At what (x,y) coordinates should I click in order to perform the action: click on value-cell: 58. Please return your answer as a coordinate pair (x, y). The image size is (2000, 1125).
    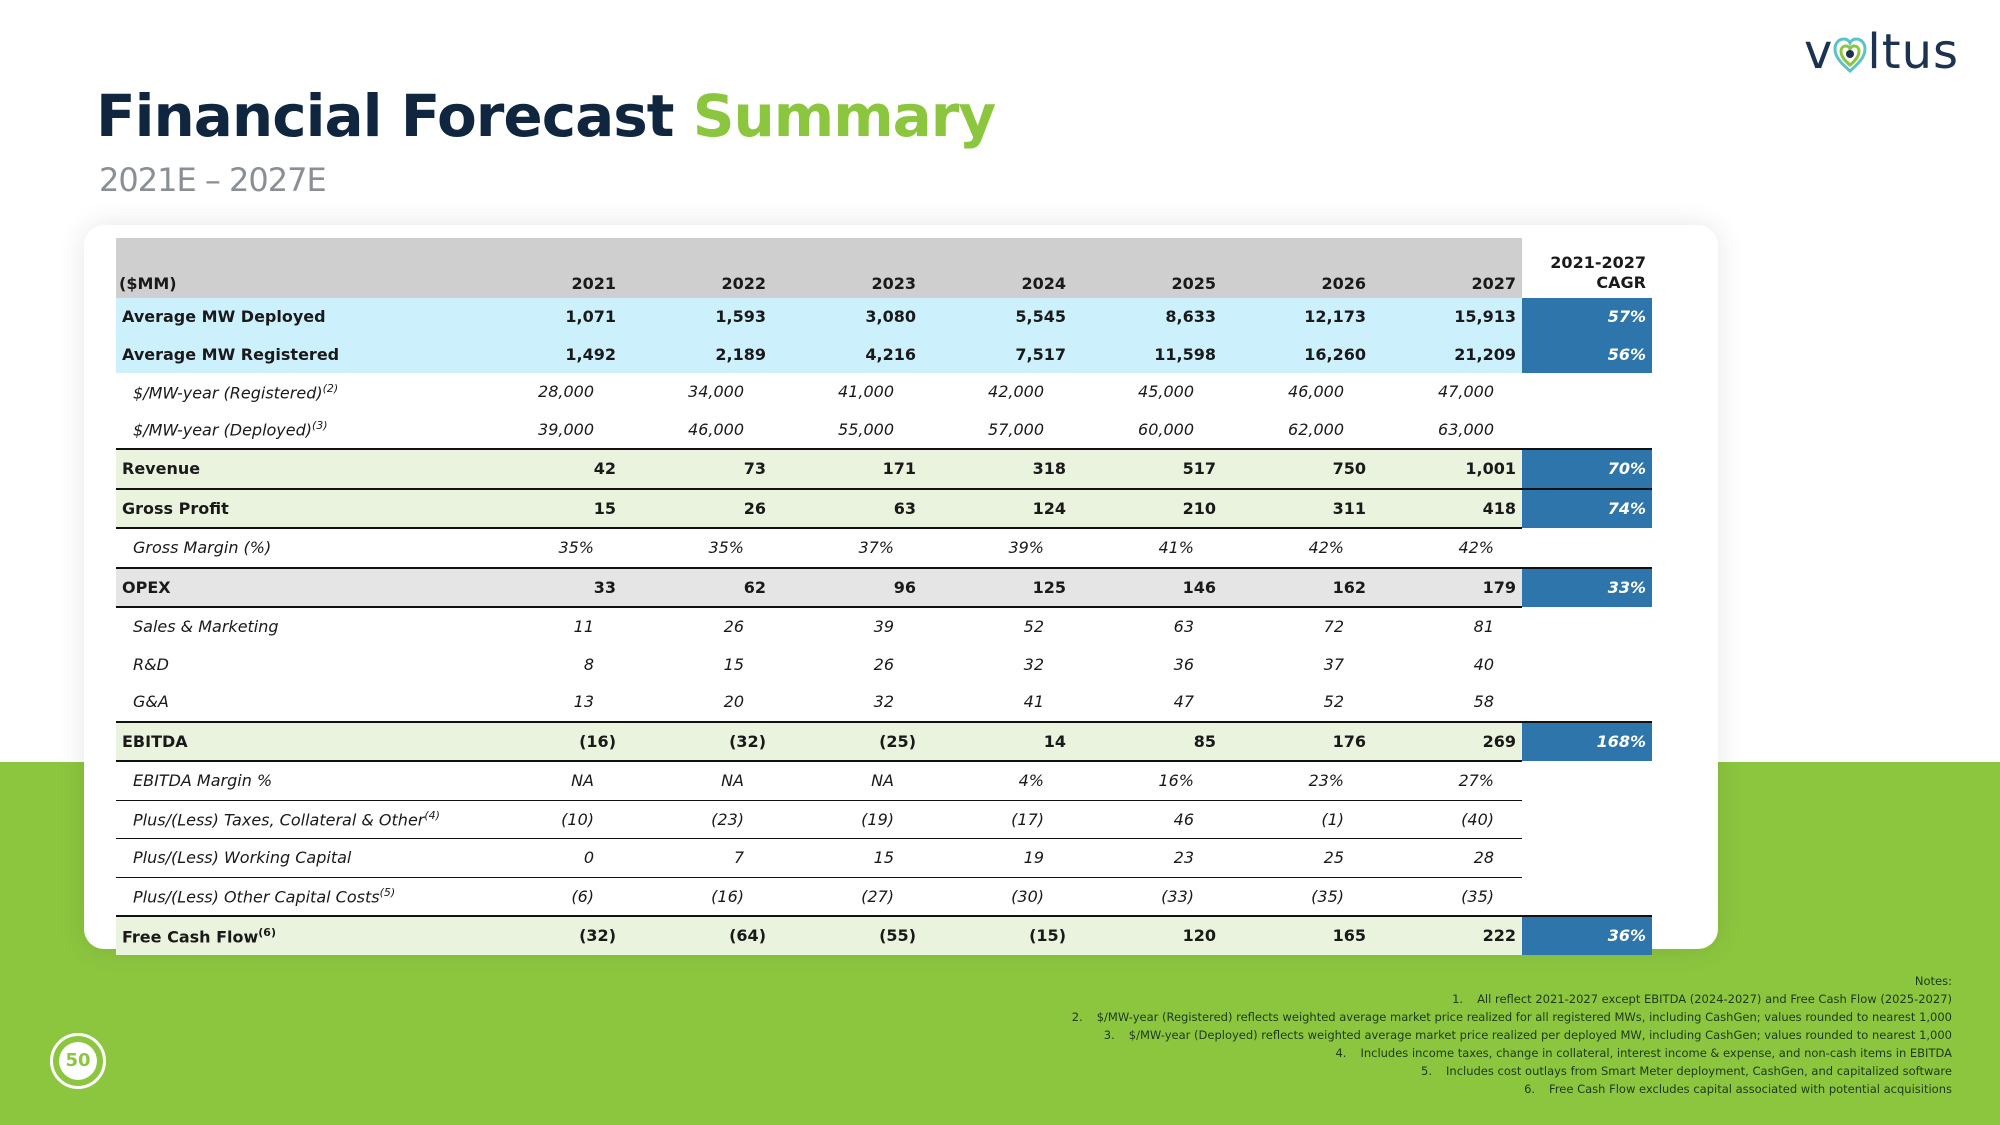
    Looking at the image, I should click on (1483, 702).